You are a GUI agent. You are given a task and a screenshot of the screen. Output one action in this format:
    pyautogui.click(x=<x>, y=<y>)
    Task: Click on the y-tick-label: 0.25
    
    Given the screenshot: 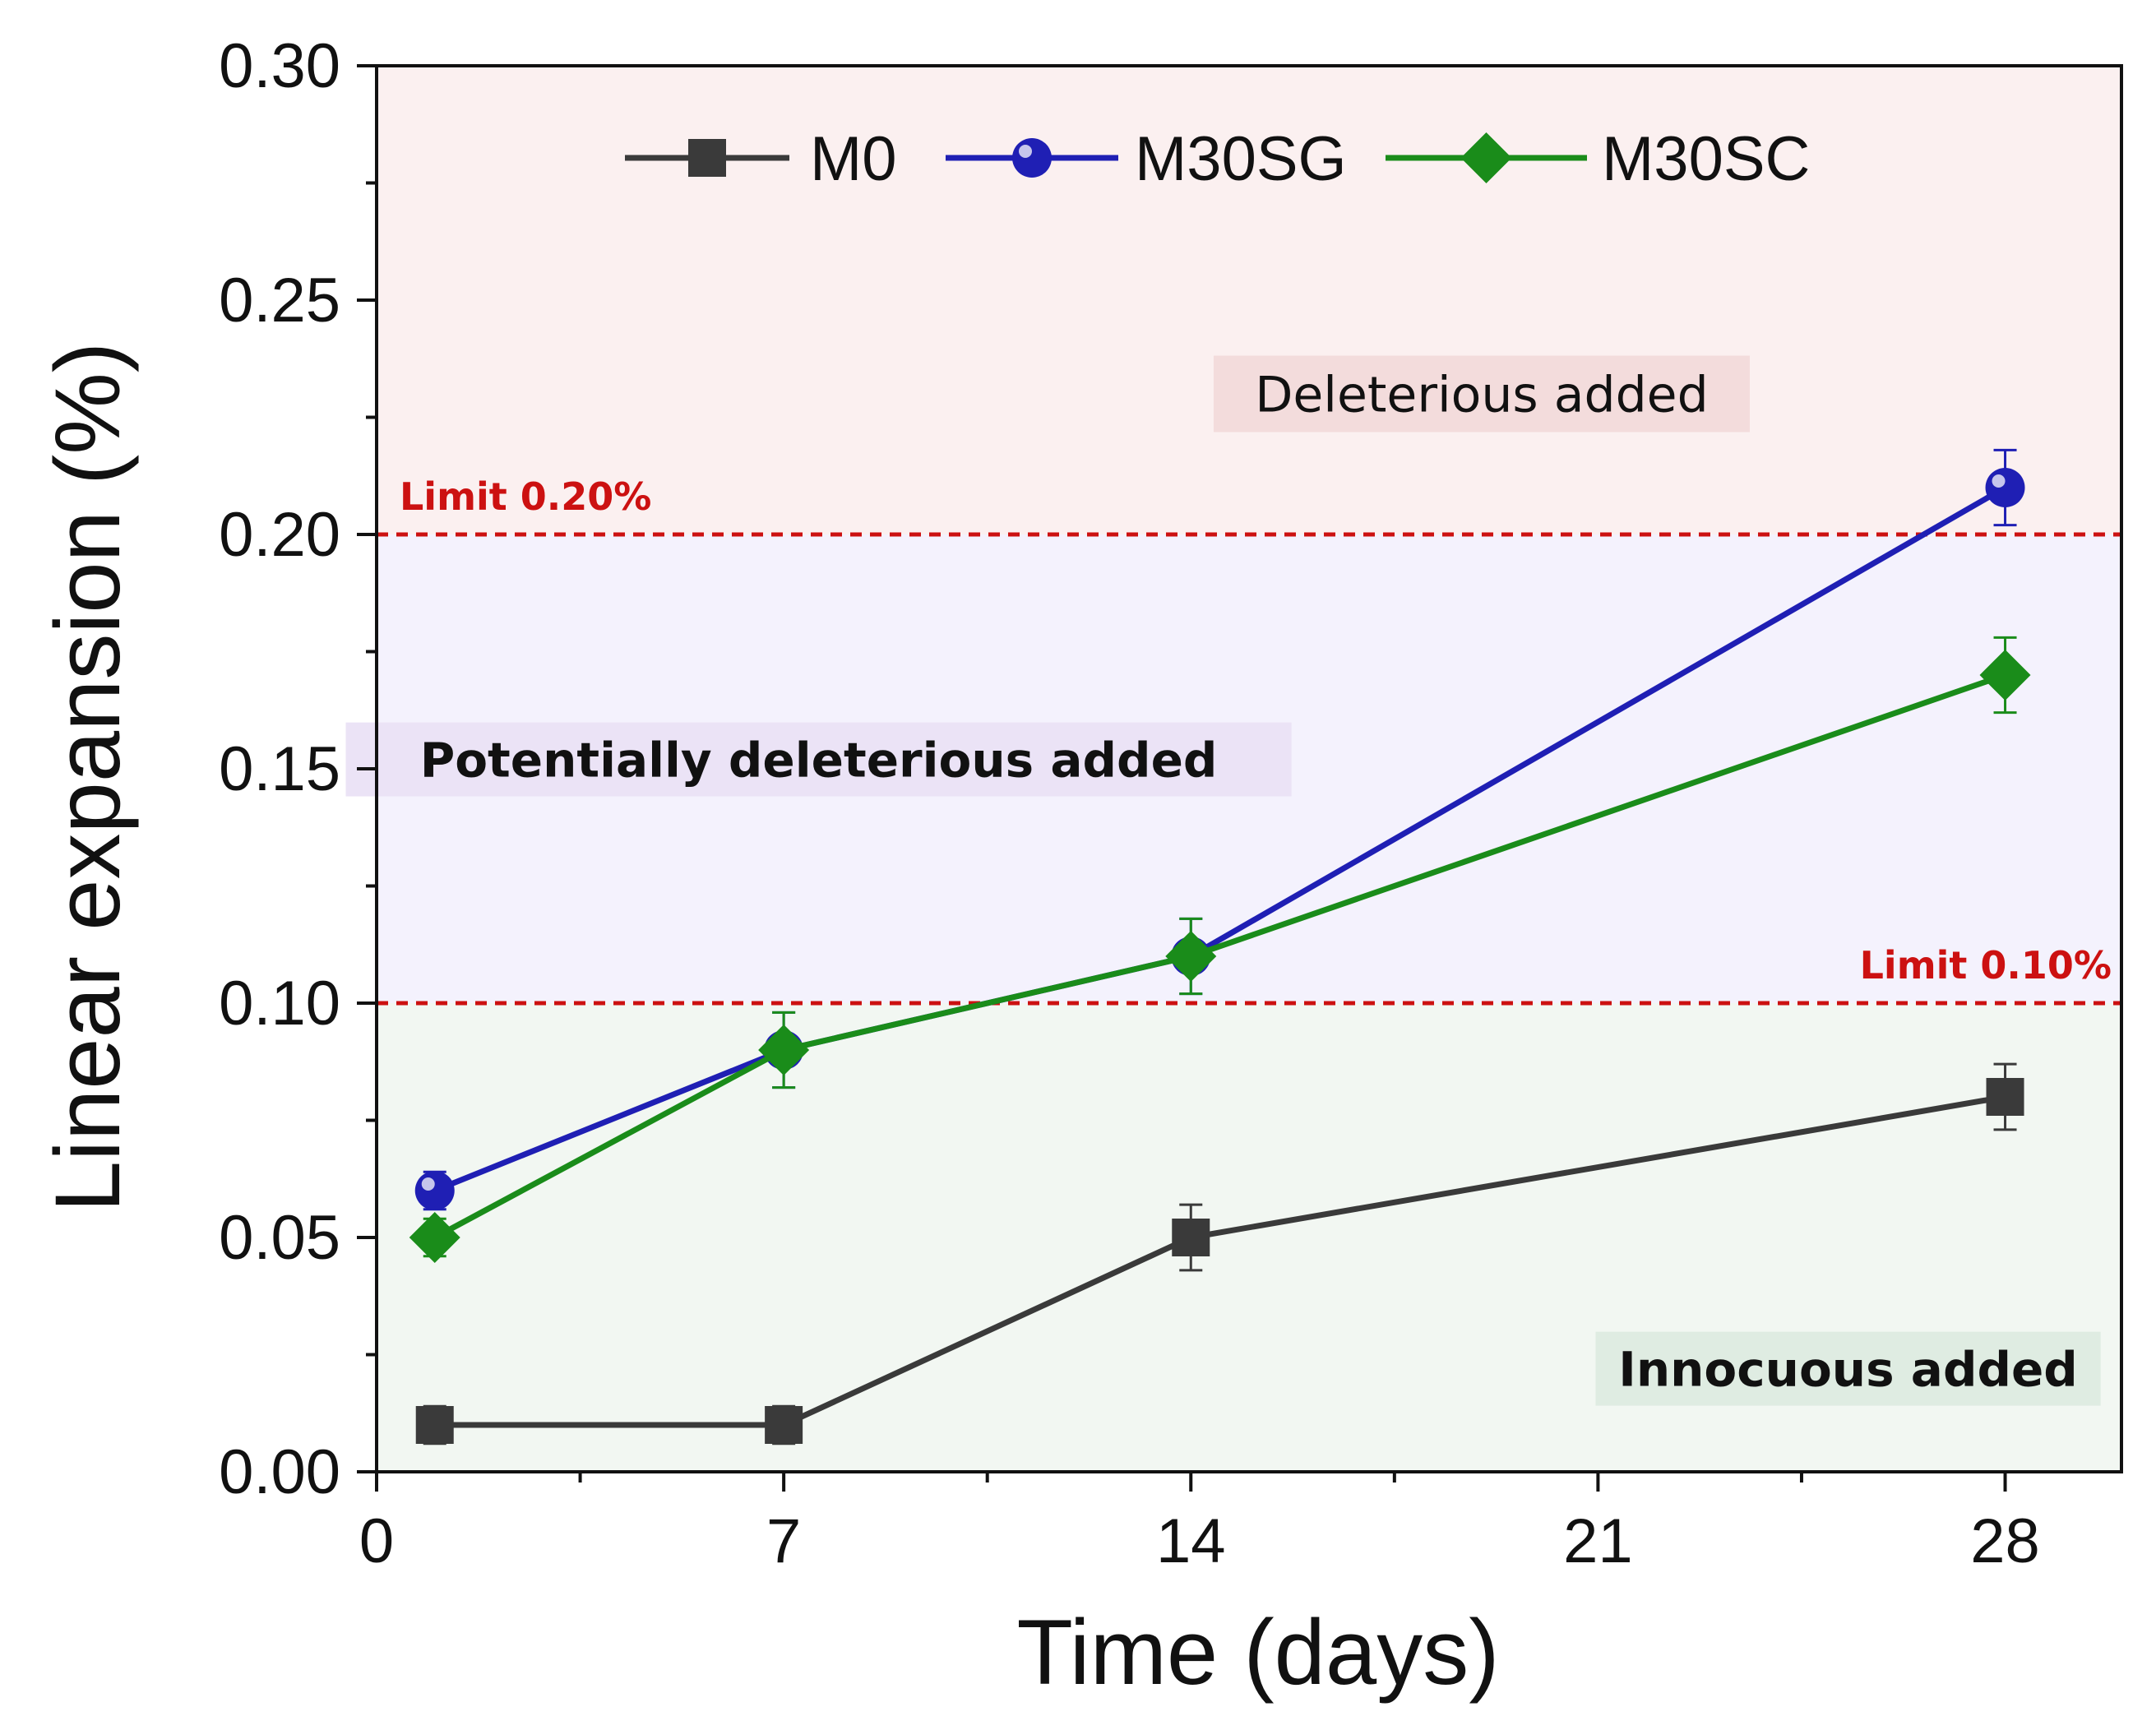 What is the action you would take?
    pyautogui.click(x=279, y=300)
    